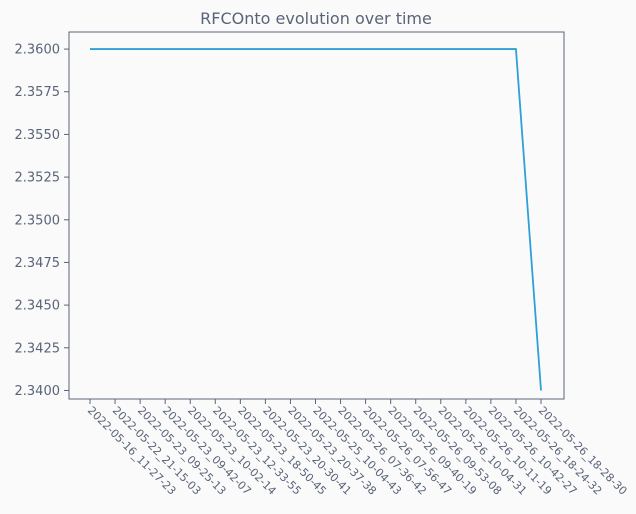 The width and height of the screenshot is (636, 514). I want to click on y-tick-label: 2.3575, so click(38, 92).